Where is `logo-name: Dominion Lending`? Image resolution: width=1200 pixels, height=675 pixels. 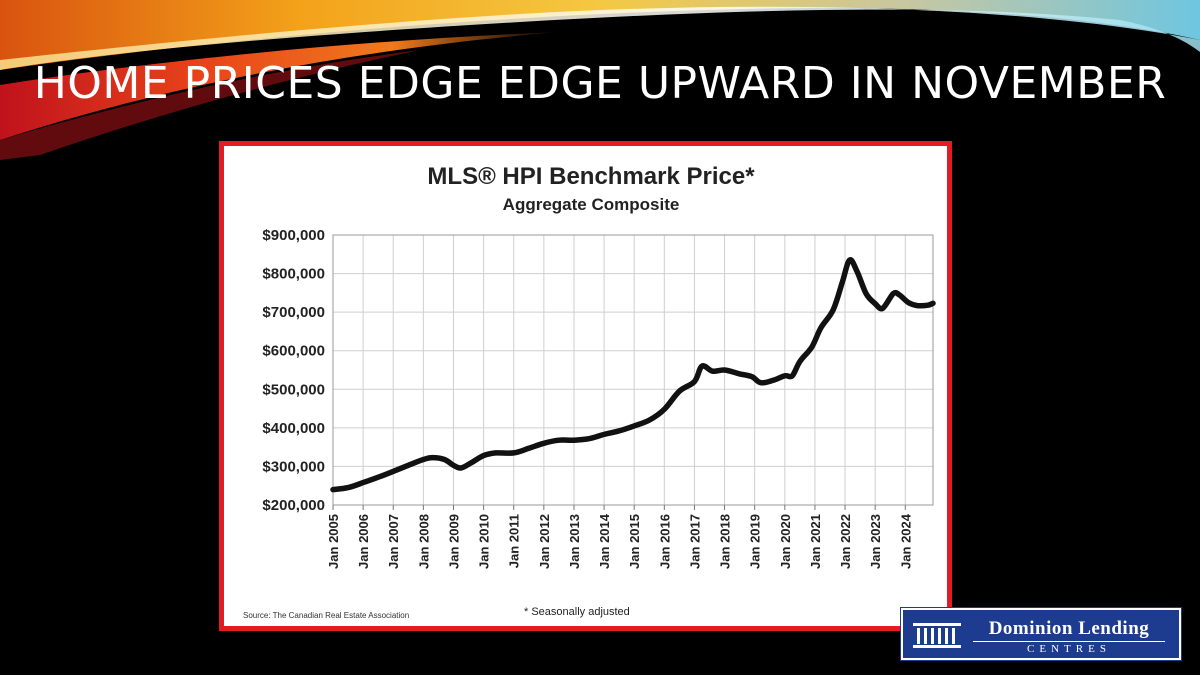 logo-name: Dominion Lending is located at coordinates (1069, 628).